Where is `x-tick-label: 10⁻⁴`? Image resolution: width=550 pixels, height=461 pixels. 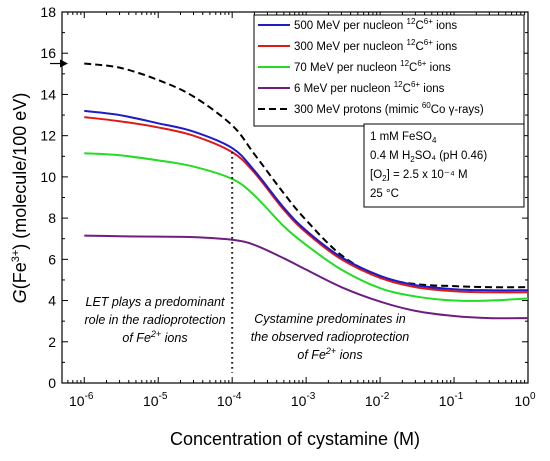
x-tick-label: 10⁻⁴ is located at coordinates (229, 400).